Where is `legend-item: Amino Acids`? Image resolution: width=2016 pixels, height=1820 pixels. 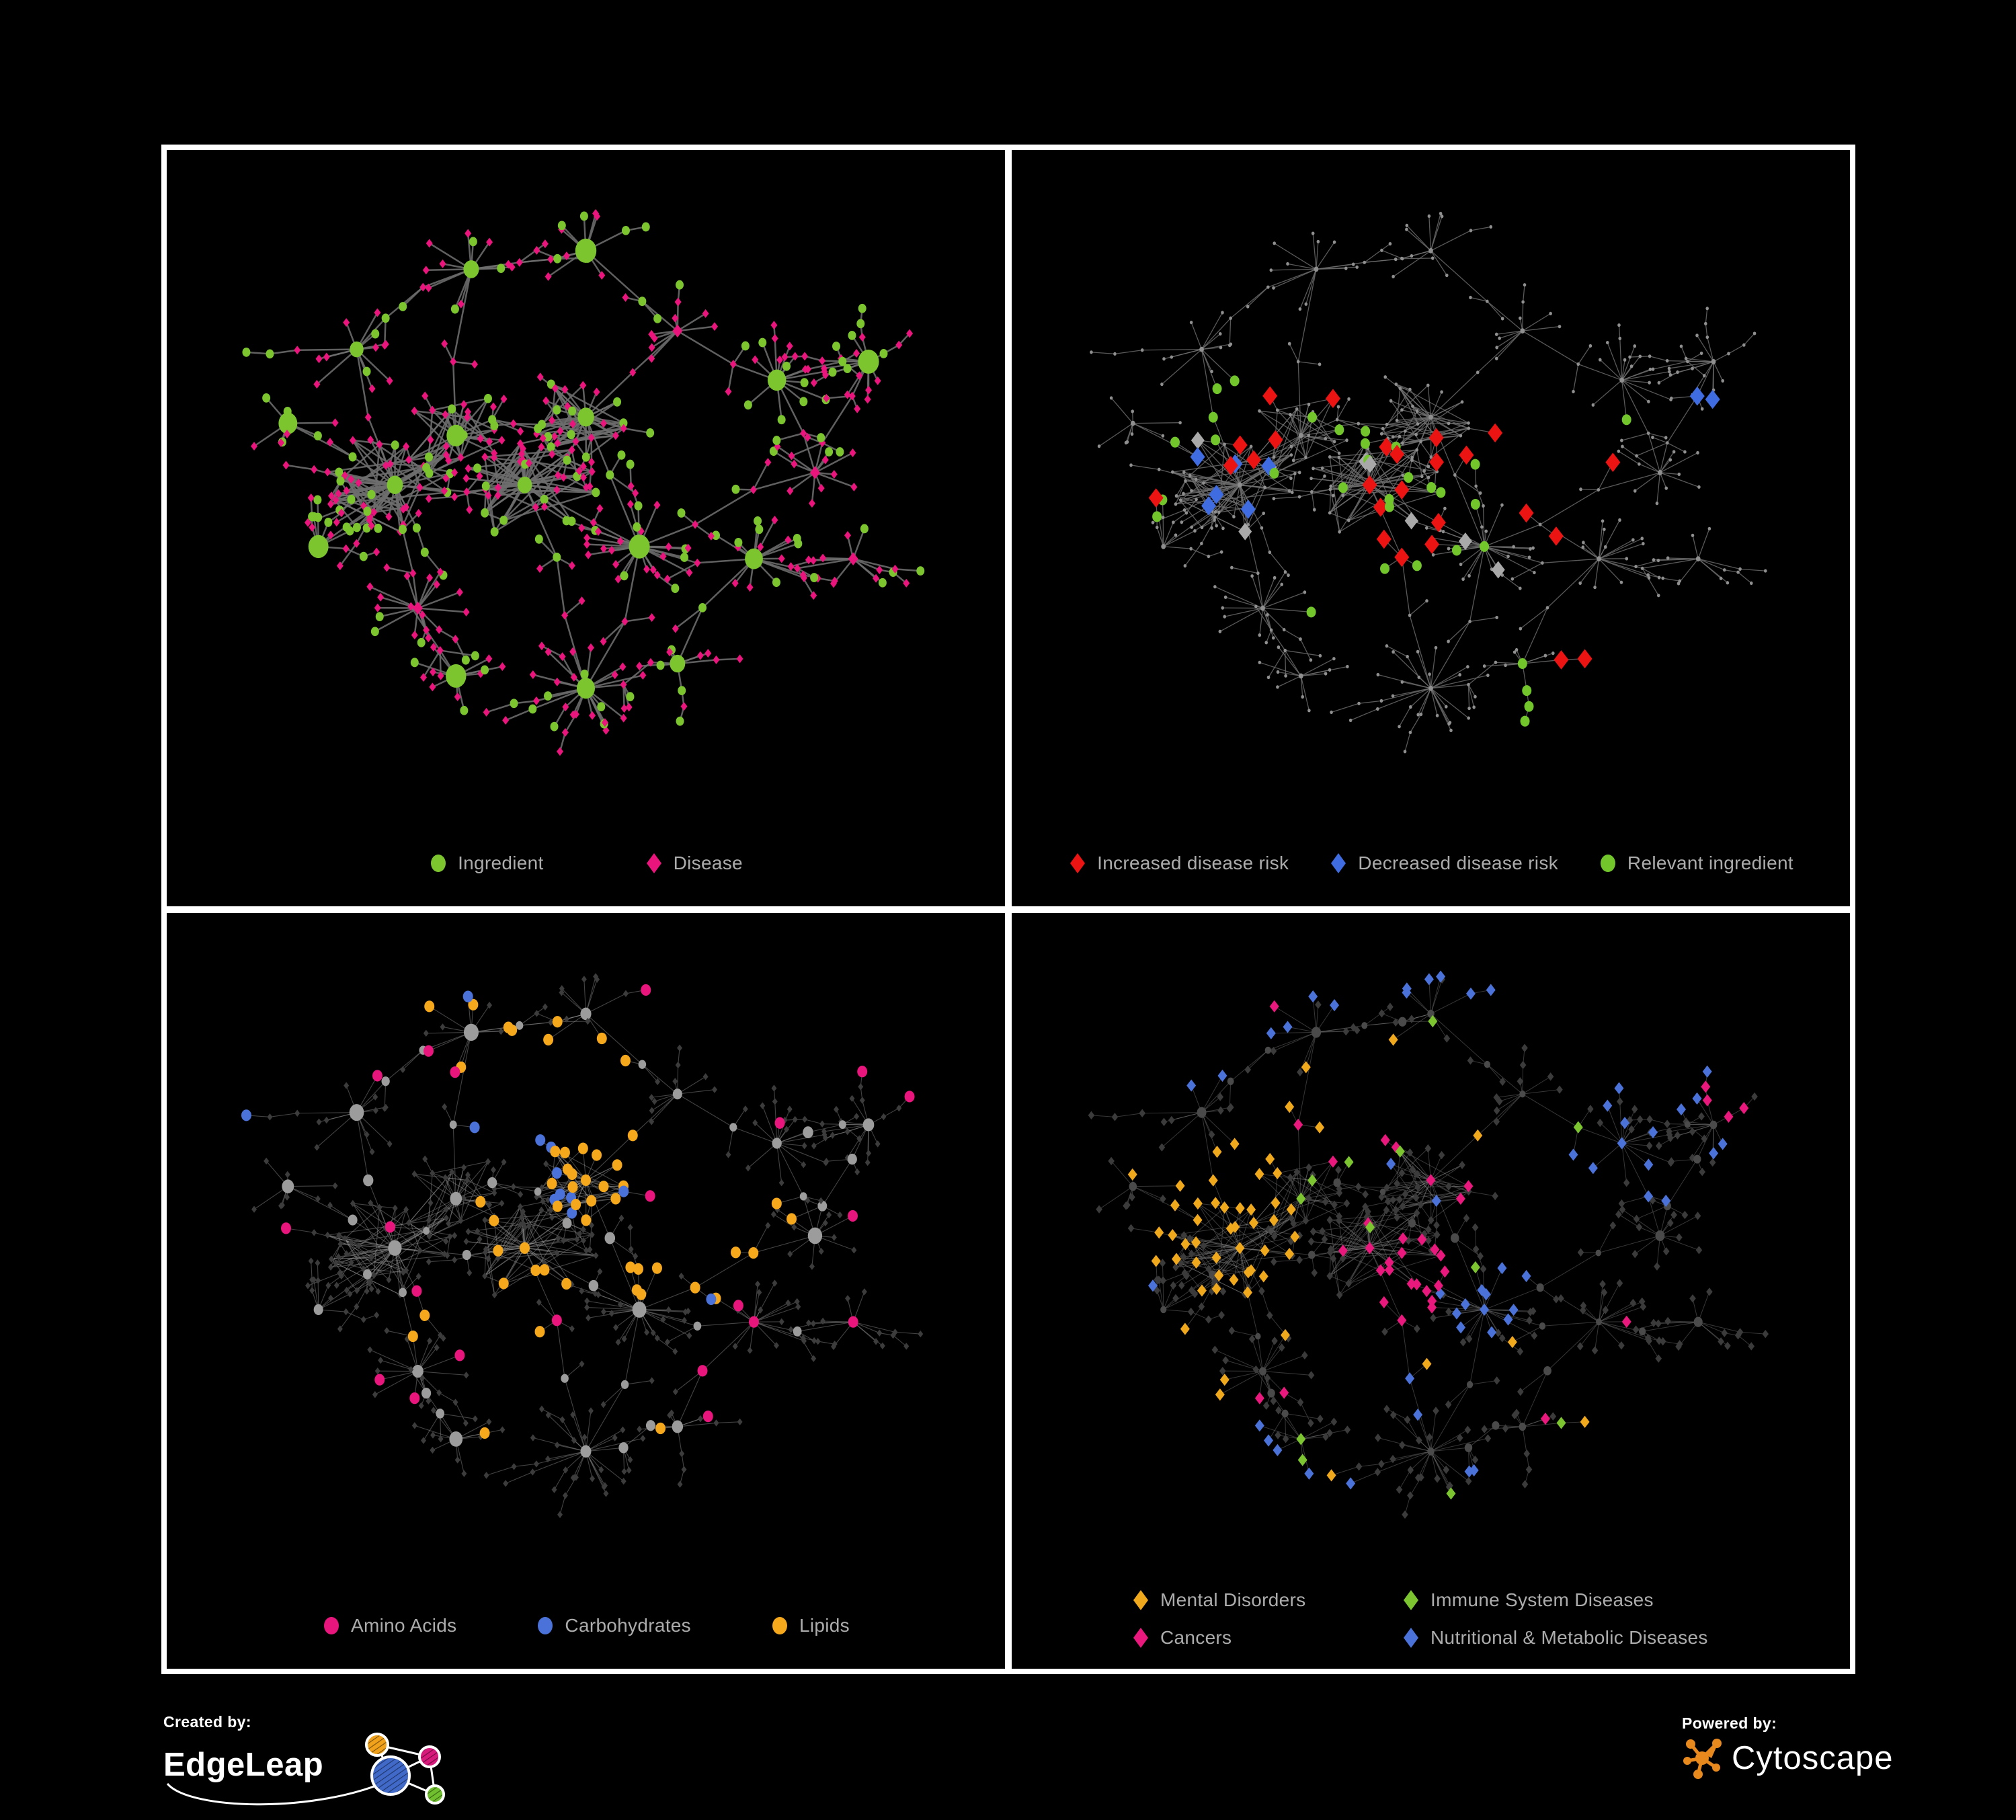
legend-item: Amino Acids is located at coordinates (389, 1626).